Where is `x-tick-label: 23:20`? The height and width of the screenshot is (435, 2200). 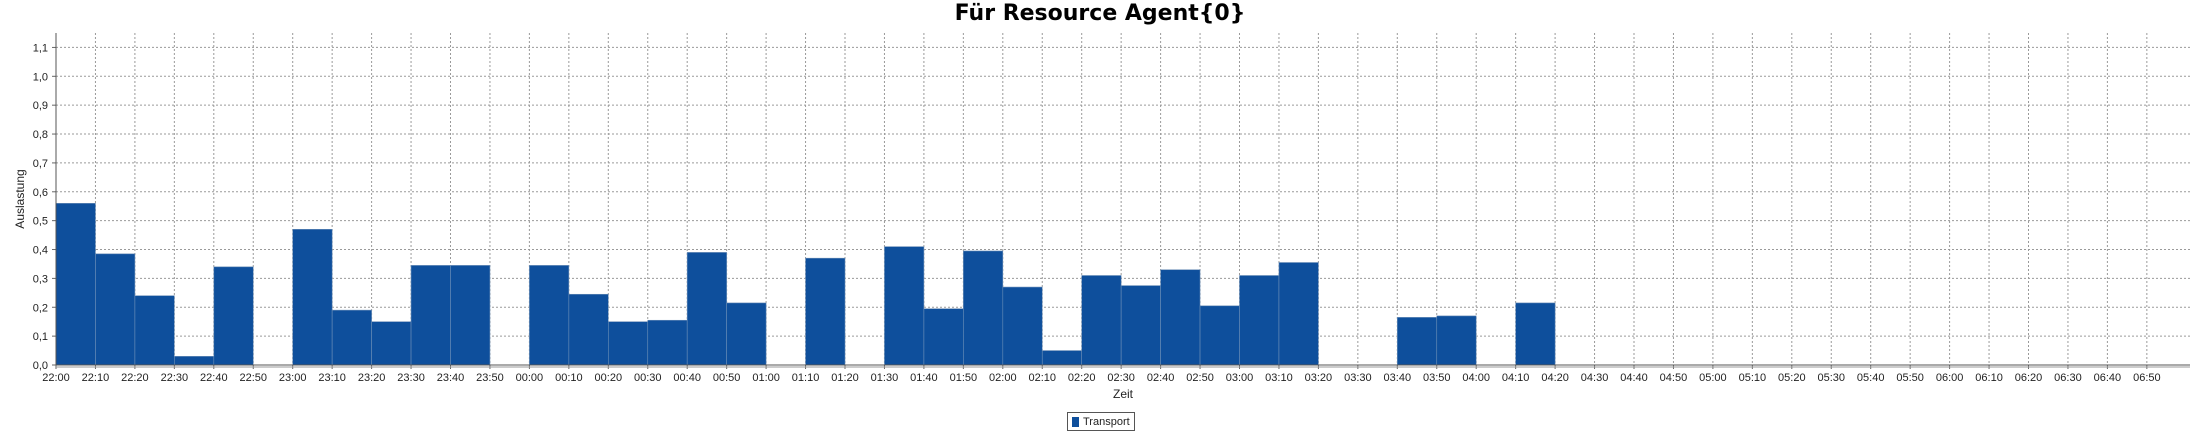 x-tick-label: 23:20 is located at coordinates (372, 378).